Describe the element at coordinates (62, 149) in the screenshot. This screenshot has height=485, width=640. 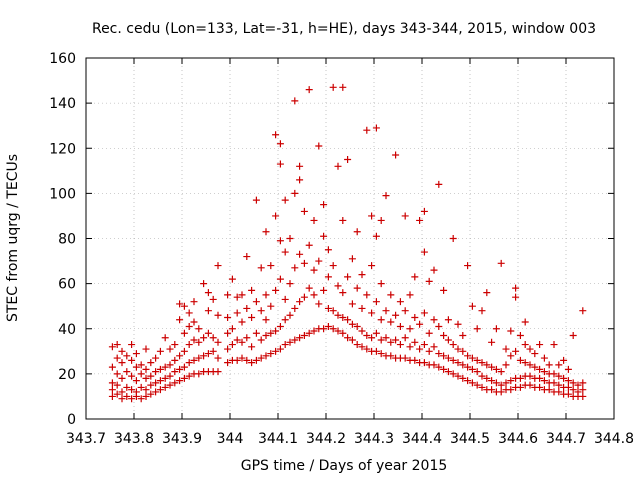
I see `y-tick-label: 120` at that location.